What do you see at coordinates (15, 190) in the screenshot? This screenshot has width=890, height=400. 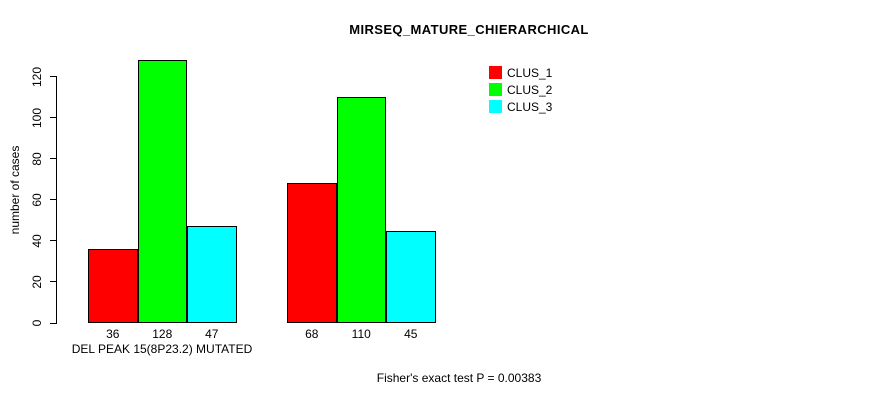 I see `y-axis-title: number of cases` at bounding box center [15, 190].